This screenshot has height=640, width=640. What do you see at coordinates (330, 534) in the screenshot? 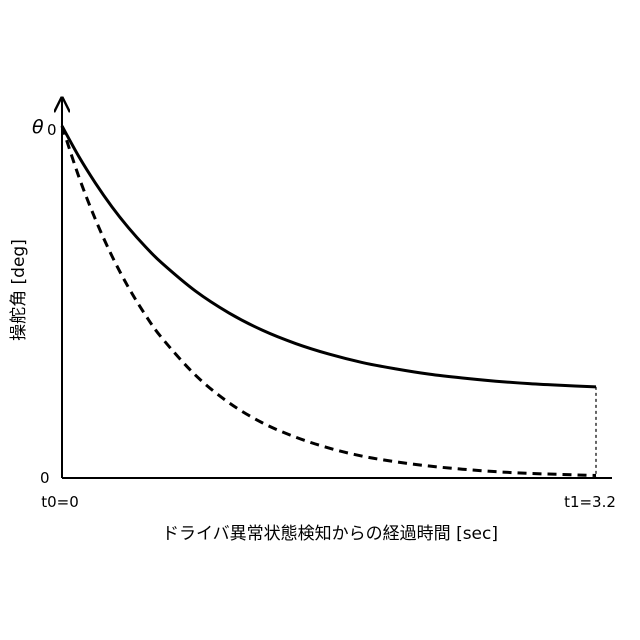
I see `x-axis-label: ドライバ異常状態検知からの経過時間 [sec]` at bounding box center [330, 534].